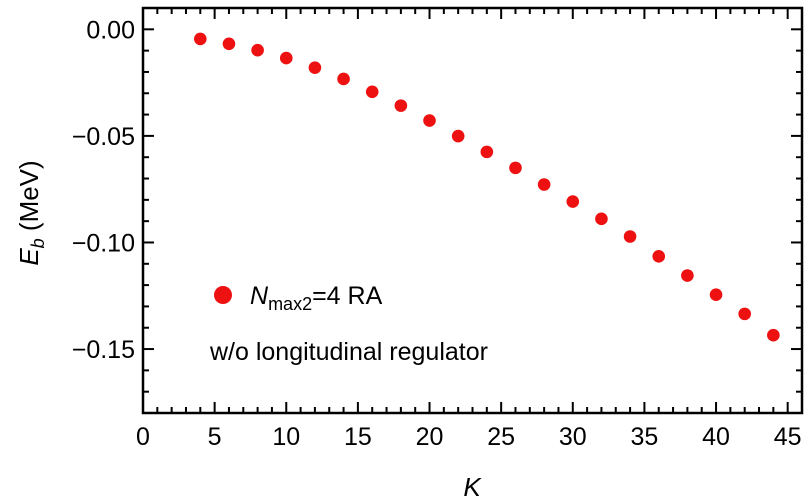 This screenshot has height=500, width=806. I want to click on y-tick-label: −0.10, so click(103, 243).